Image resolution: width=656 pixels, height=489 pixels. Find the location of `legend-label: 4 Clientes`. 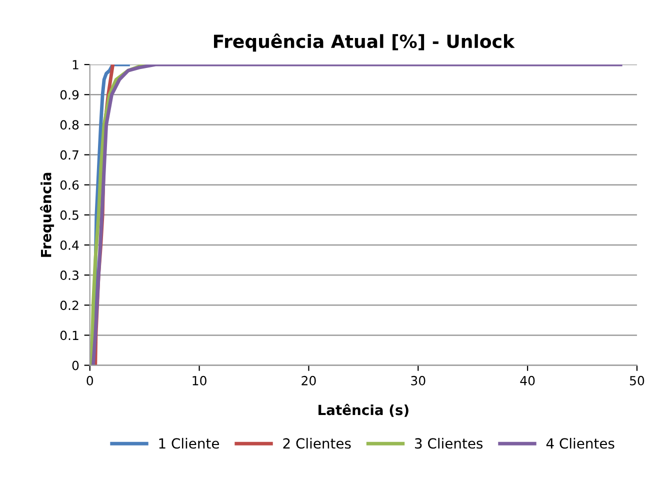

legend-label: 4 Clientes is located at coordinates (580, 443).